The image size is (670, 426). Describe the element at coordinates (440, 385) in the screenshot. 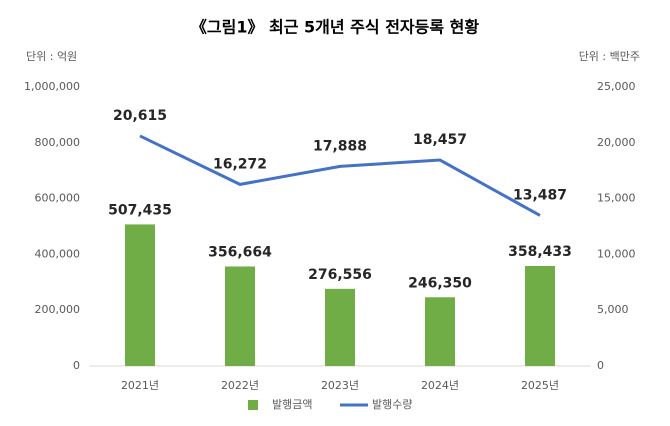

I see `x-tick-label: 2024년` at that location.